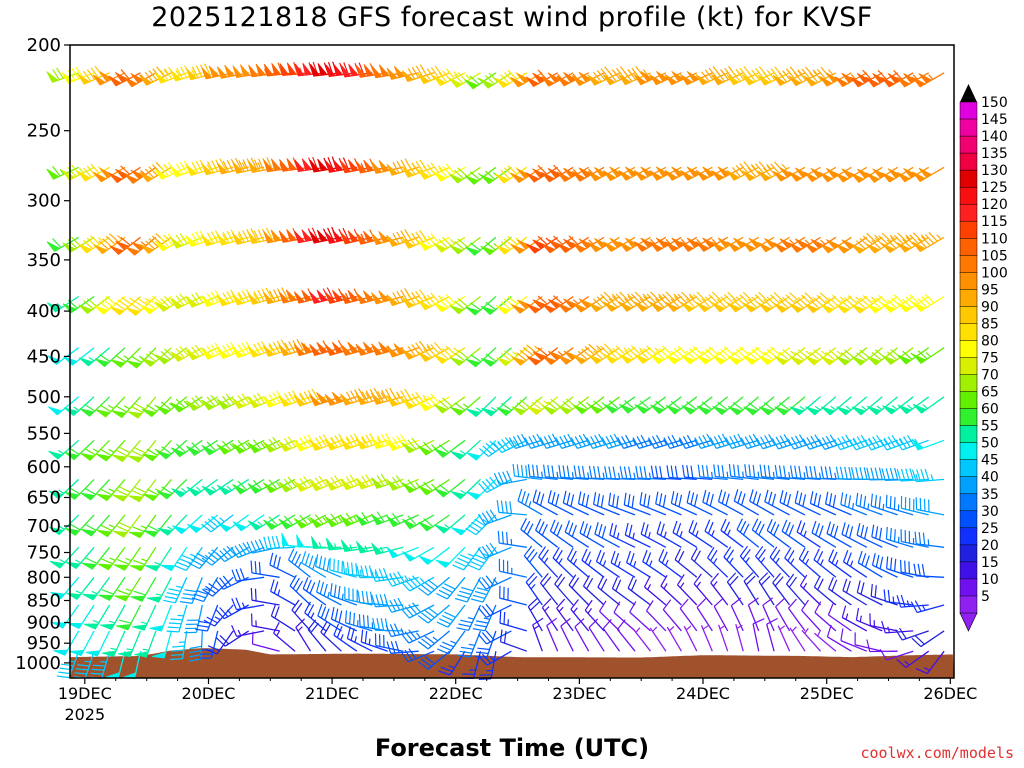 The height and width of the screenshot is (768, 1024). Describe the element at coordinates (44, 553) in the screenshot. I see `y-tick-label: 750` at that location.